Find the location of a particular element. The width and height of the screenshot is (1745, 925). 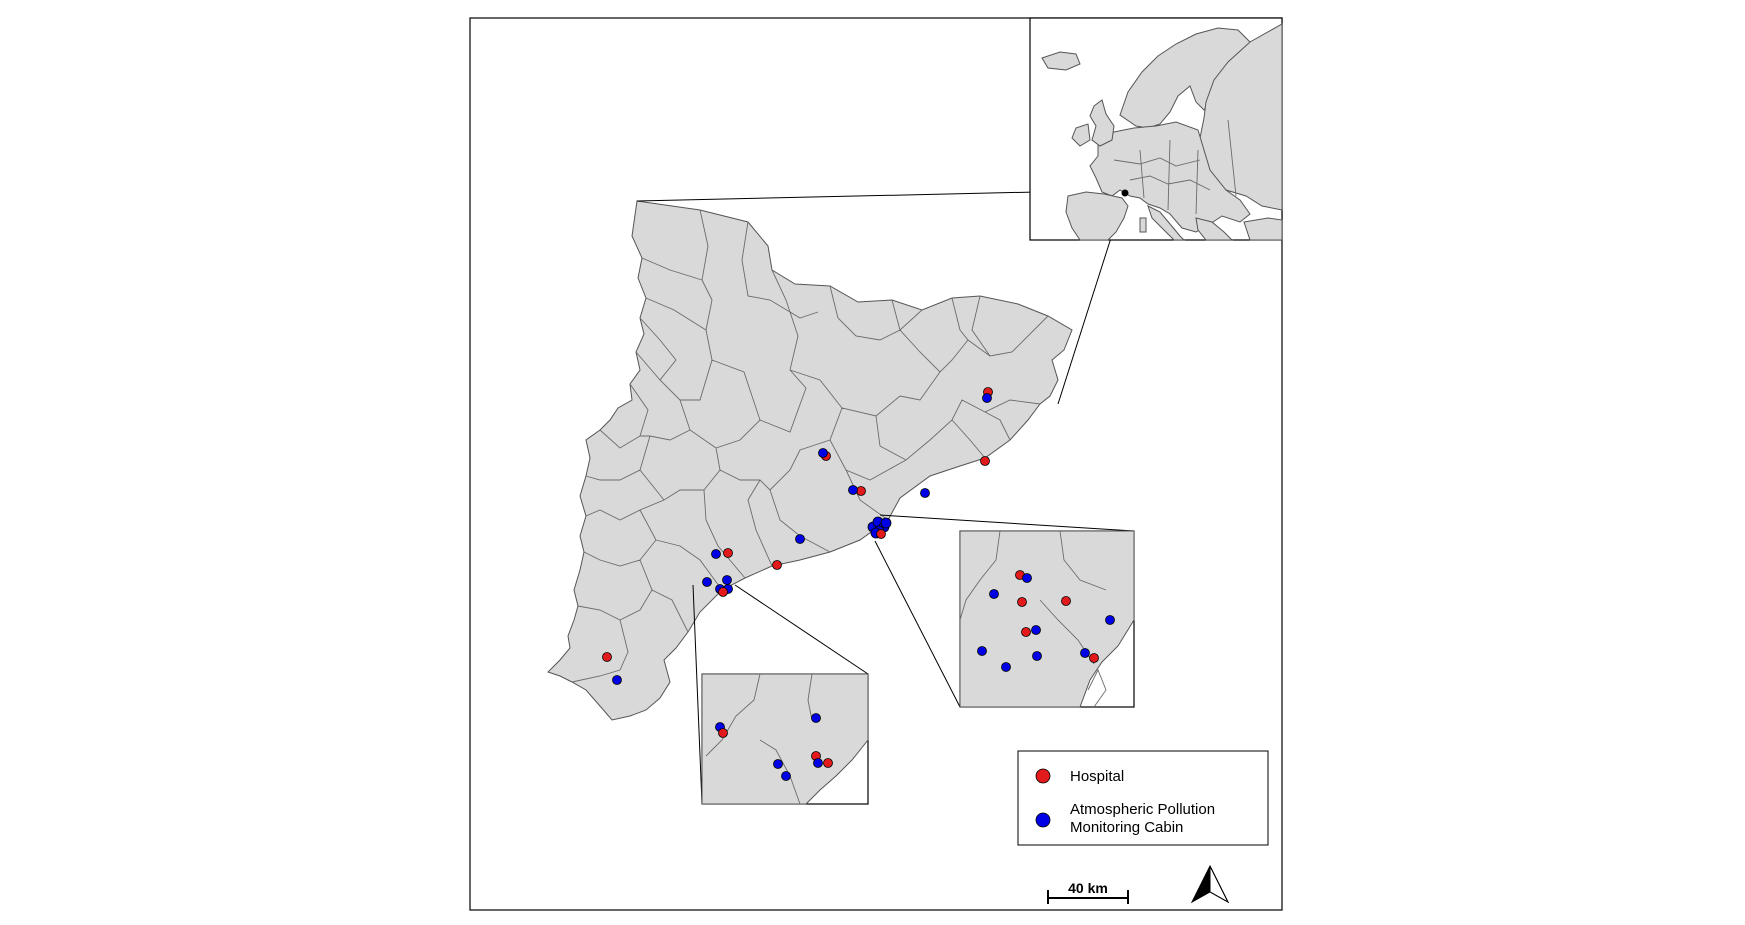

catalonia-location-marker is located at coordinates (1125, 193).